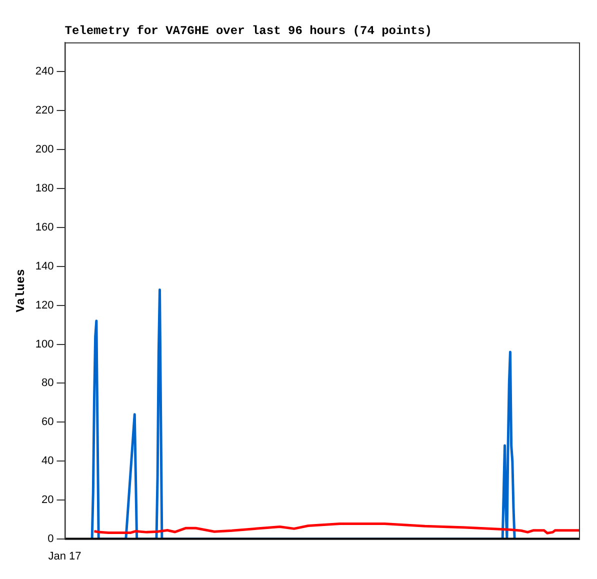 Image resolution: width=597 pixels, height=579 pixels. What do you see at coordinates (44, 72) in the screenshot?
I see `y-tick-label: 240` at bounding box center [44, 72].